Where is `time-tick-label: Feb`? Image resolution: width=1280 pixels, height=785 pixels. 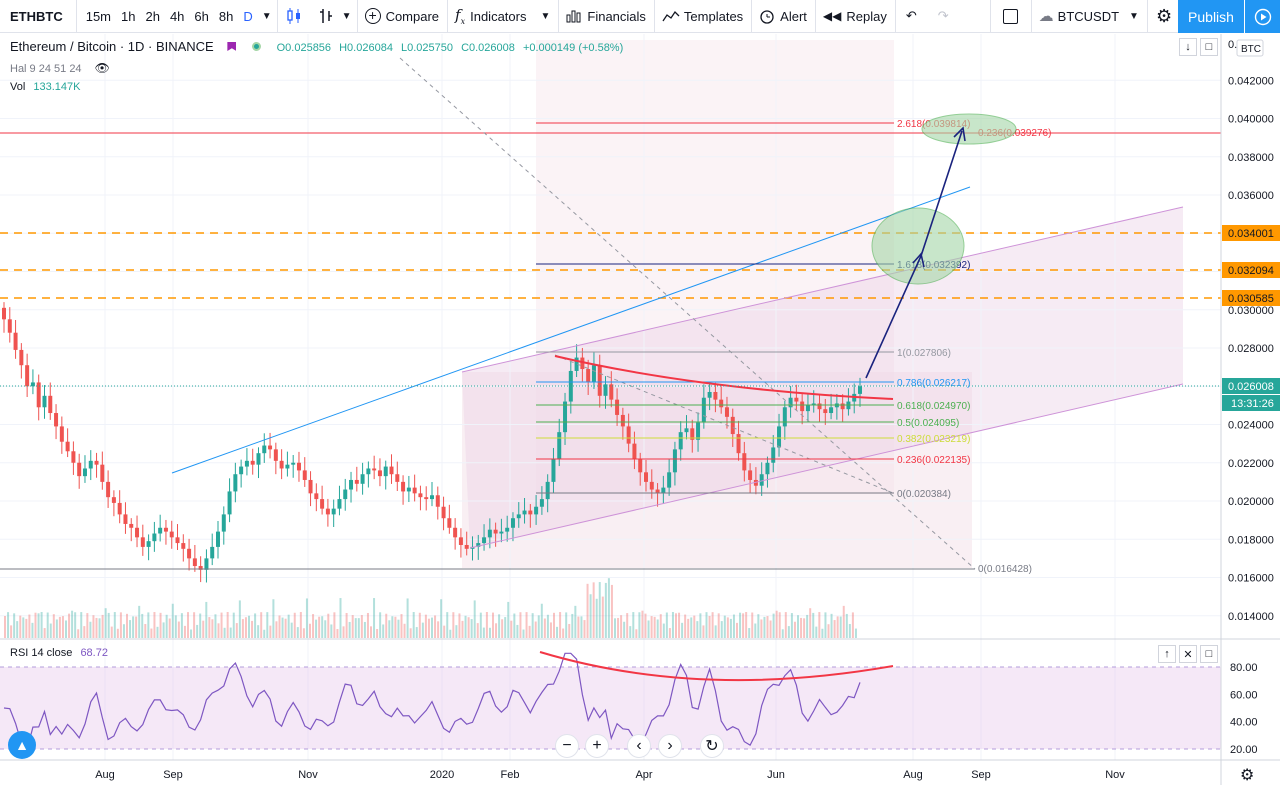
time-tick-label: Feb is located at coordinates (510, 775).